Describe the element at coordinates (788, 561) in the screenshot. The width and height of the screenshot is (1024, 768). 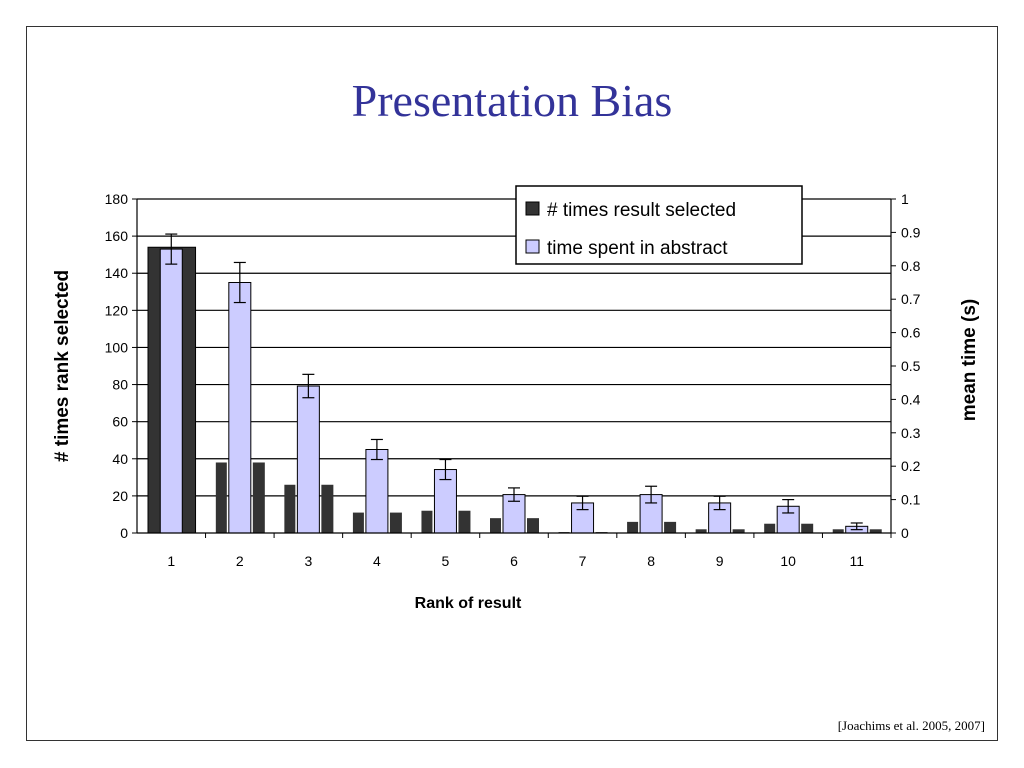
I see `x-tick-label: 10` at that location.